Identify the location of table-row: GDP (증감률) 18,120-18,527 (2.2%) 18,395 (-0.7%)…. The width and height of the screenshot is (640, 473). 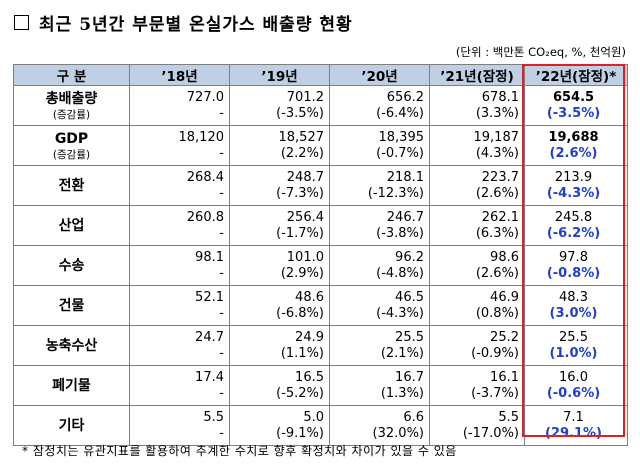
(320, 145).